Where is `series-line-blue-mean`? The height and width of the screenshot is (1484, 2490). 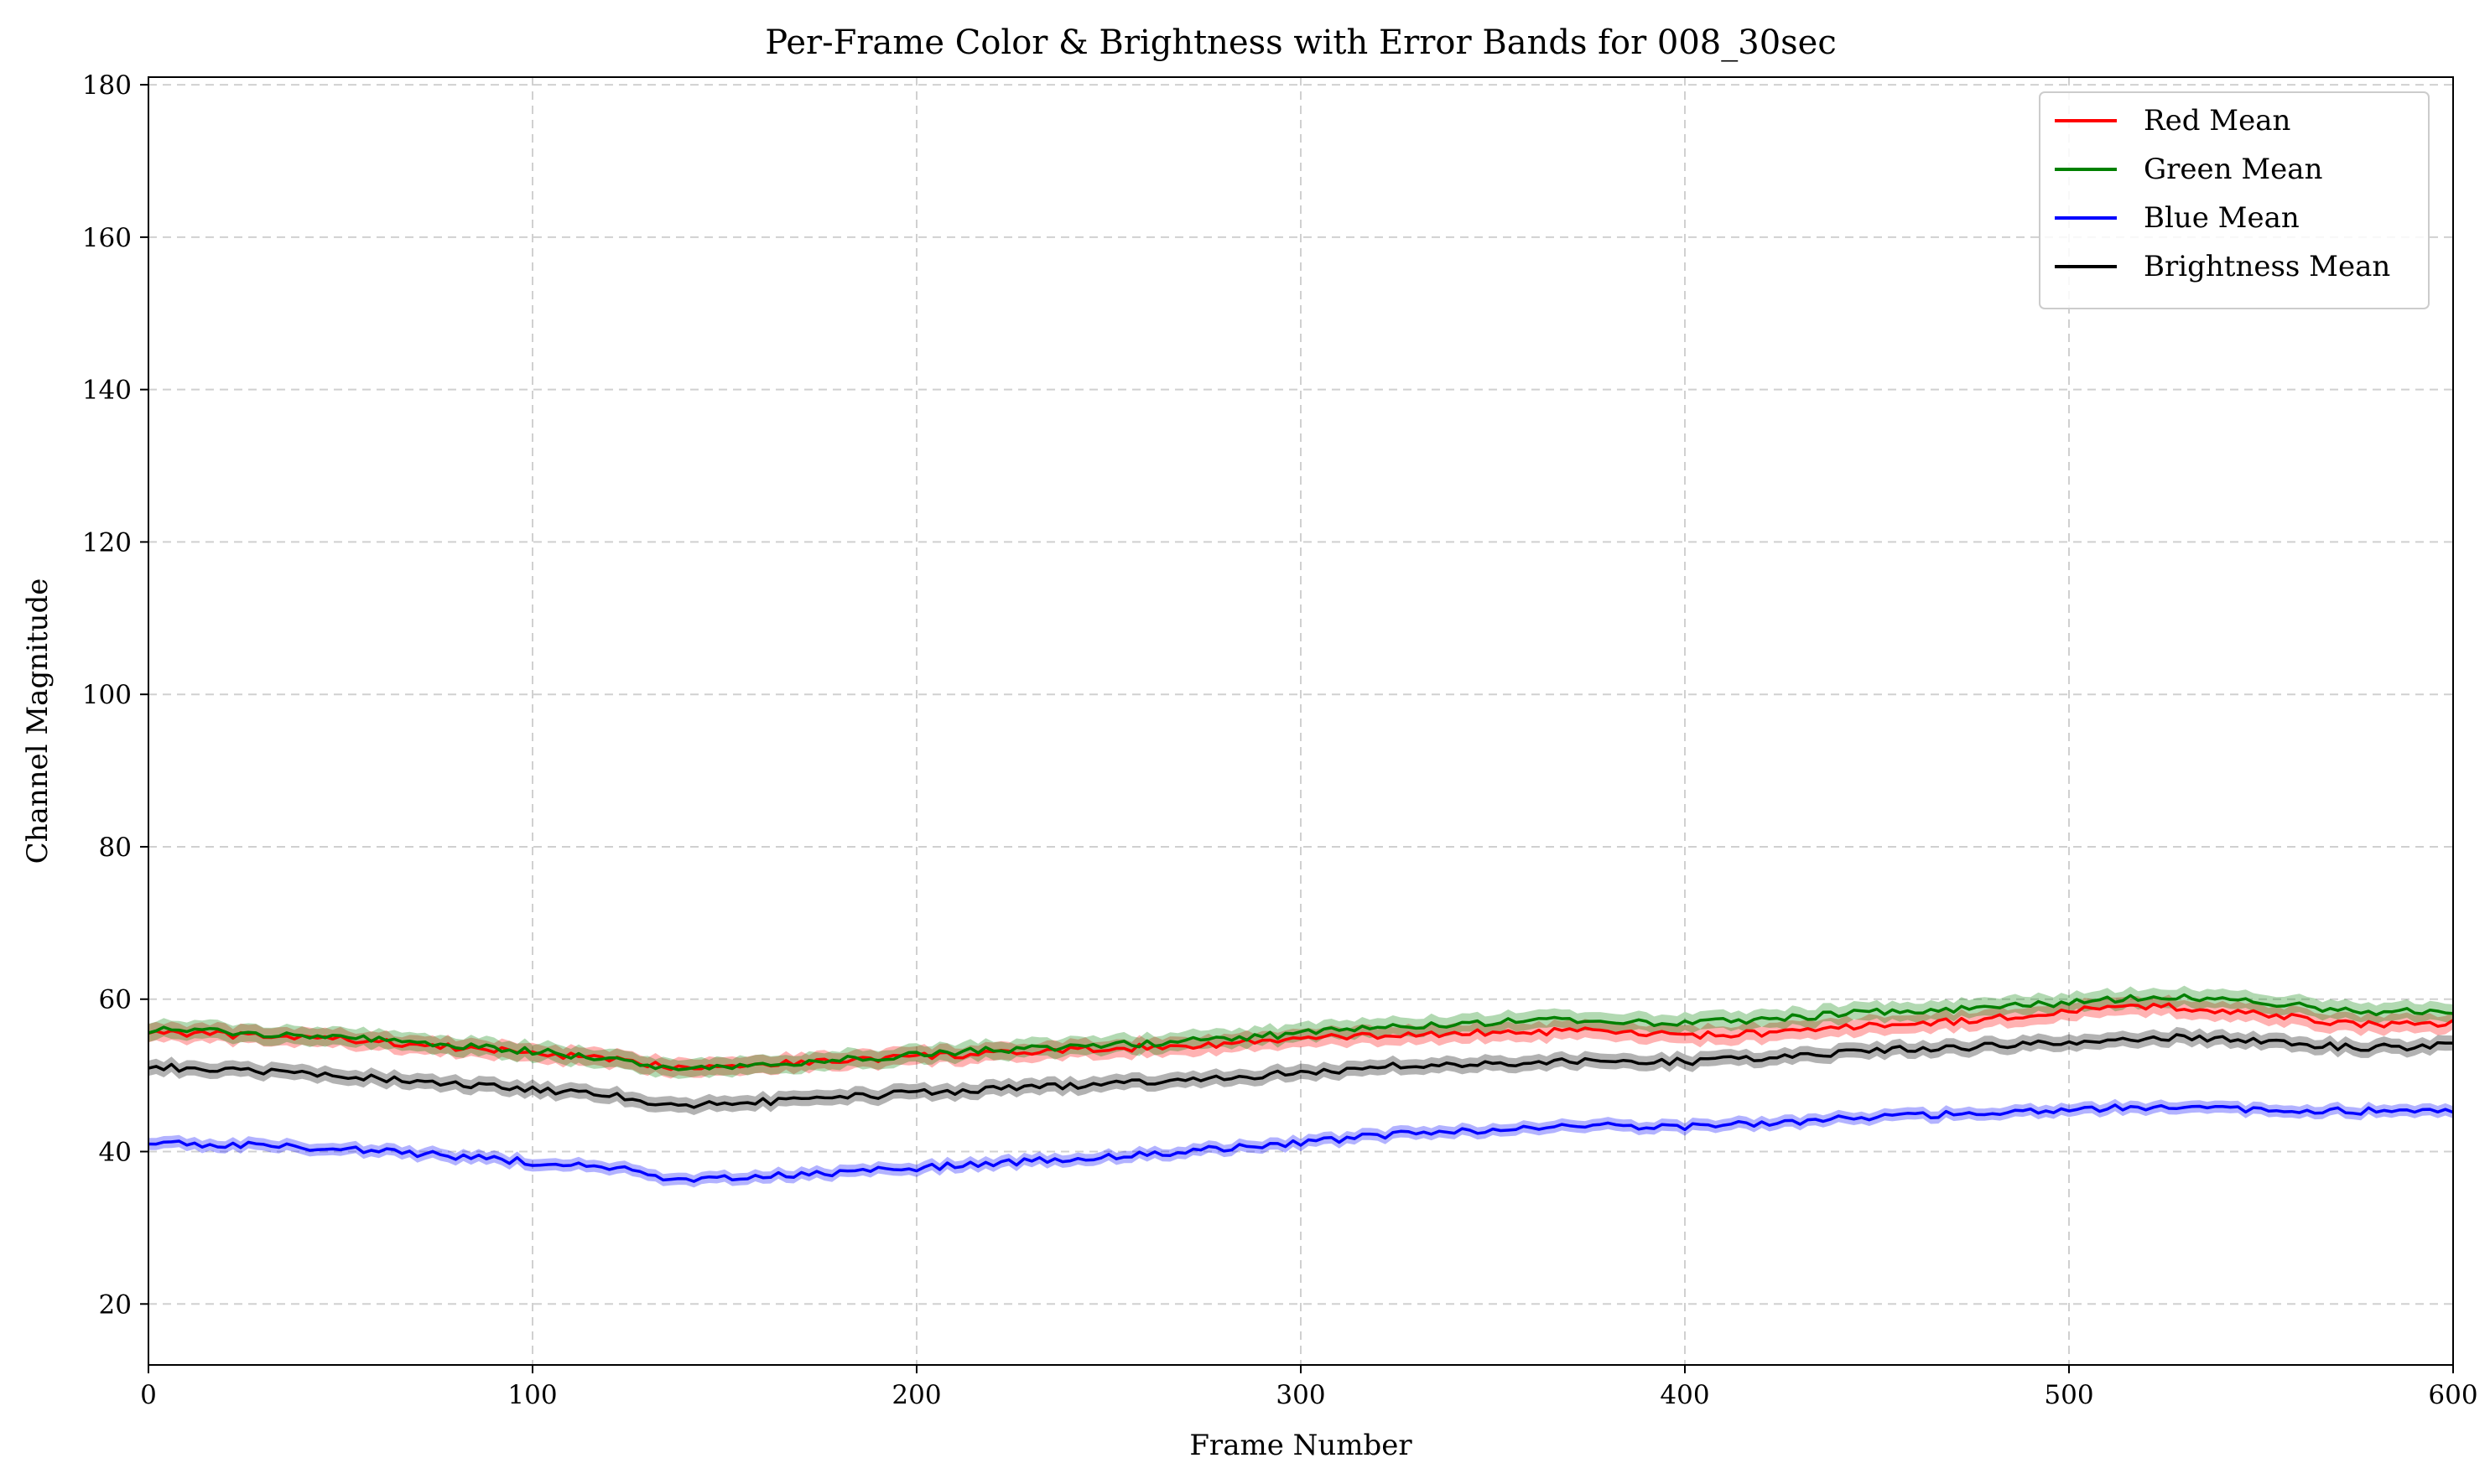 series-line-blue-mean is located at coordinates (1301, 1143).